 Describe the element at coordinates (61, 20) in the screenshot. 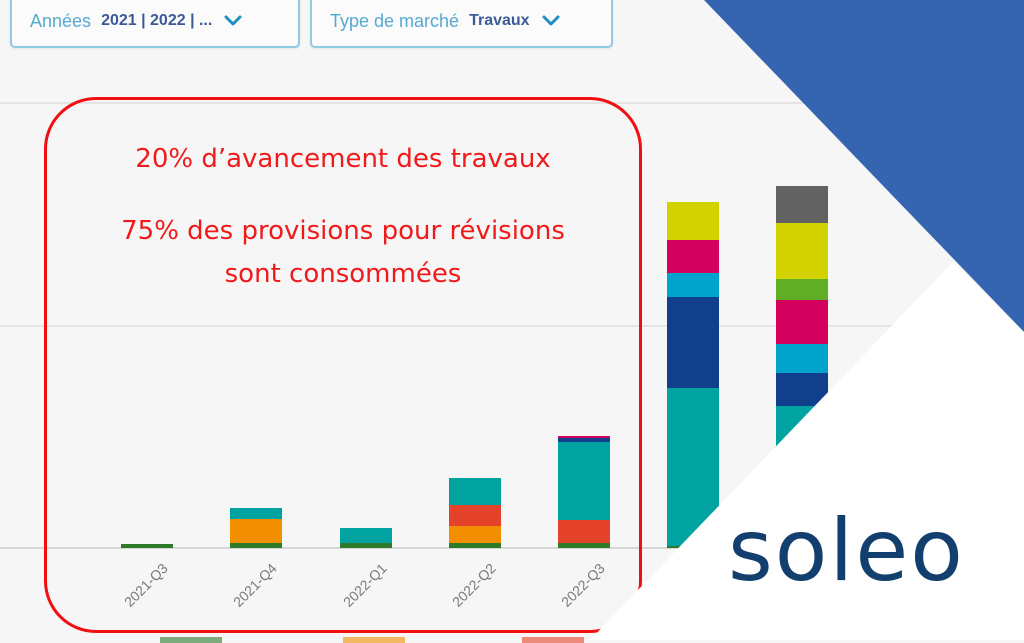

I see `years-filter-label: Années` at that location.